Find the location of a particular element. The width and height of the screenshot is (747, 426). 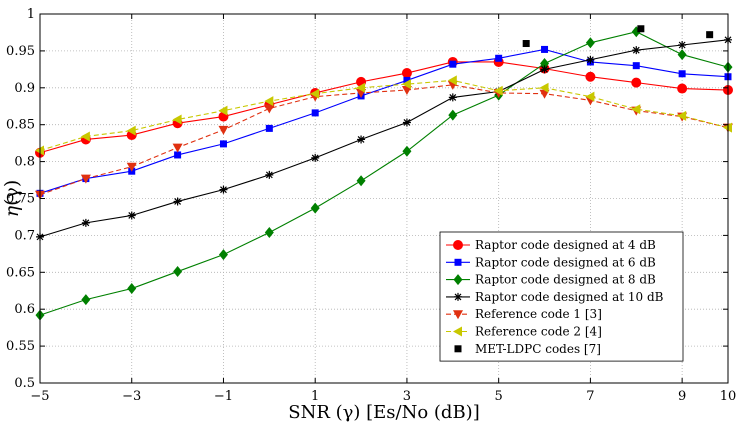

y-axis-label: η(γ) is located at coordinates (12, 199).